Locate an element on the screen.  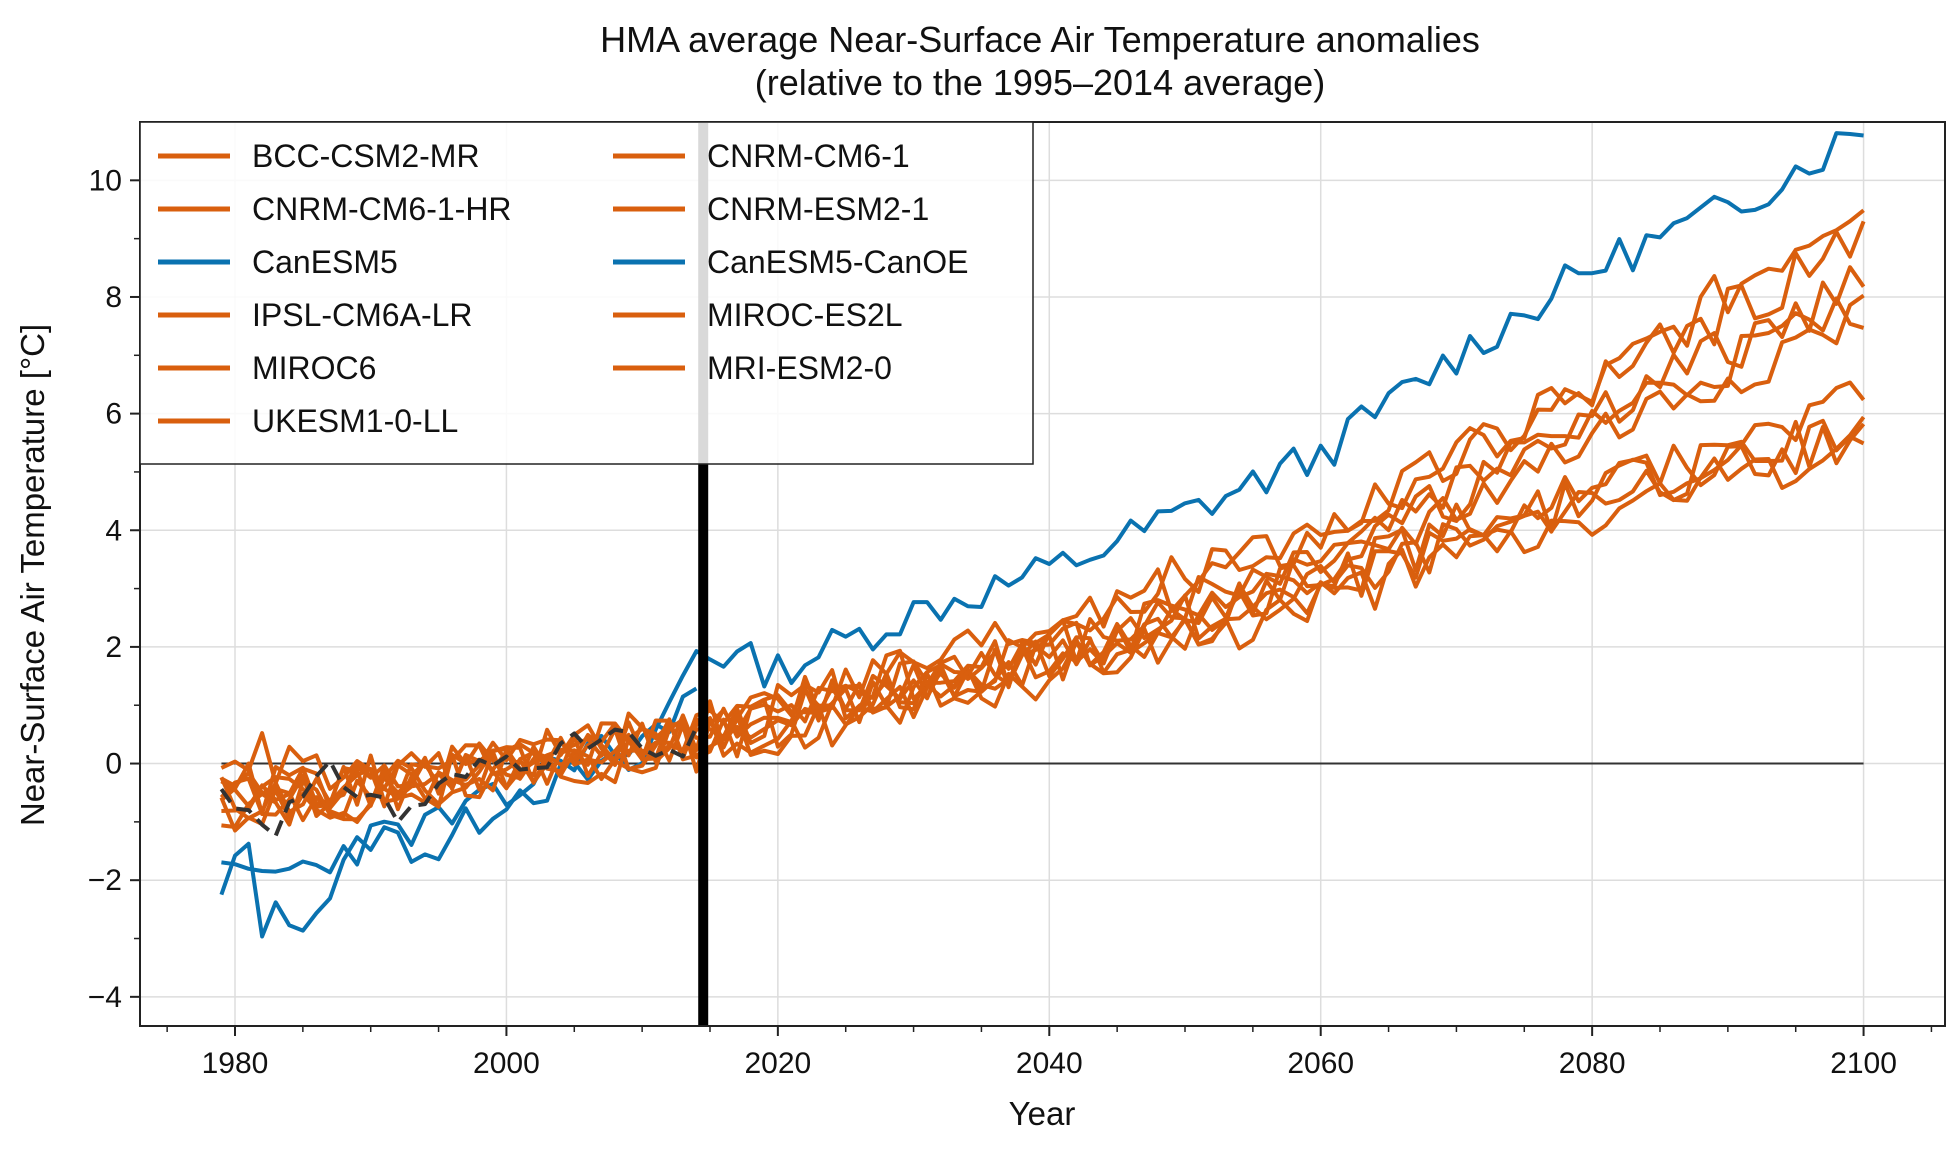
y-tick-label: −4 is located at coordinates (105, 997).